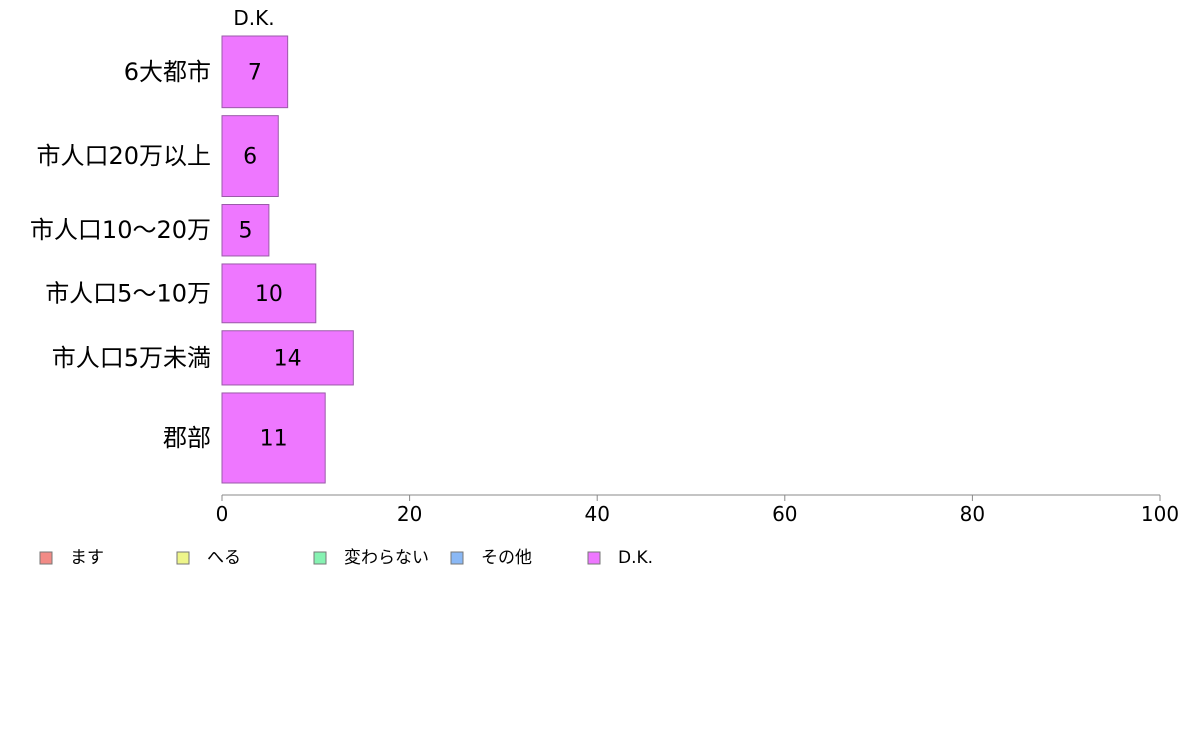  Describe the element at coordinates (596, 514) in the screenshot. I see `x-tick-label: 40` at that location.